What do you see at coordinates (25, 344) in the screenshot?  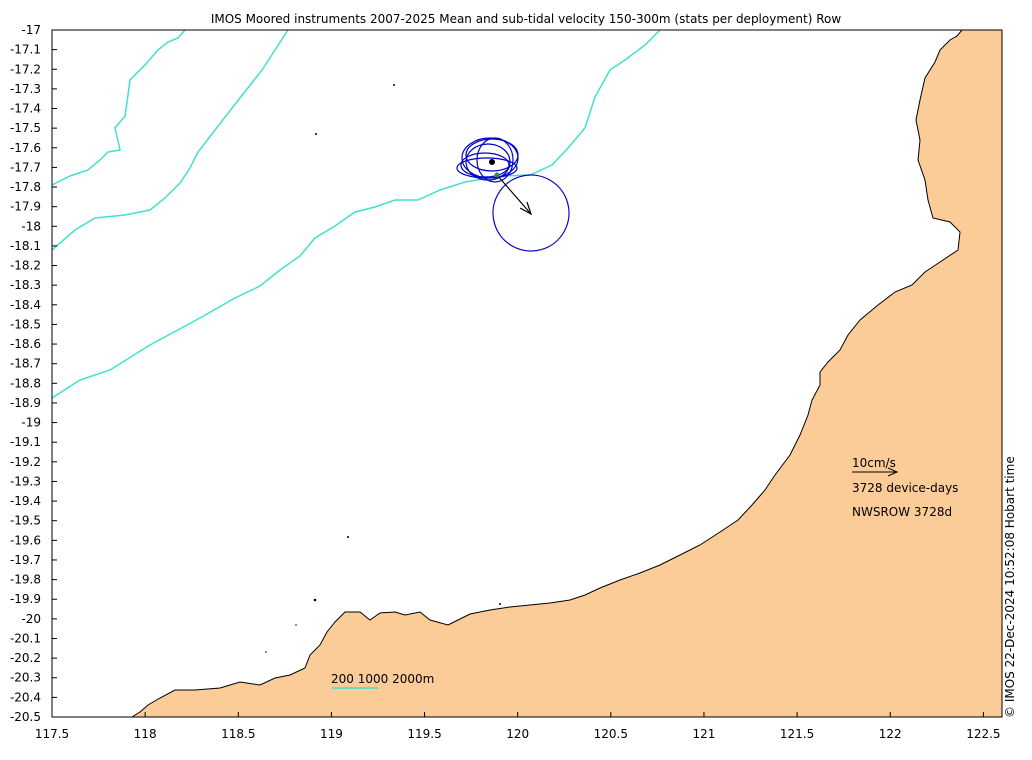 I see `y-tick-label: -18.6` at bounding box center [25, 344].